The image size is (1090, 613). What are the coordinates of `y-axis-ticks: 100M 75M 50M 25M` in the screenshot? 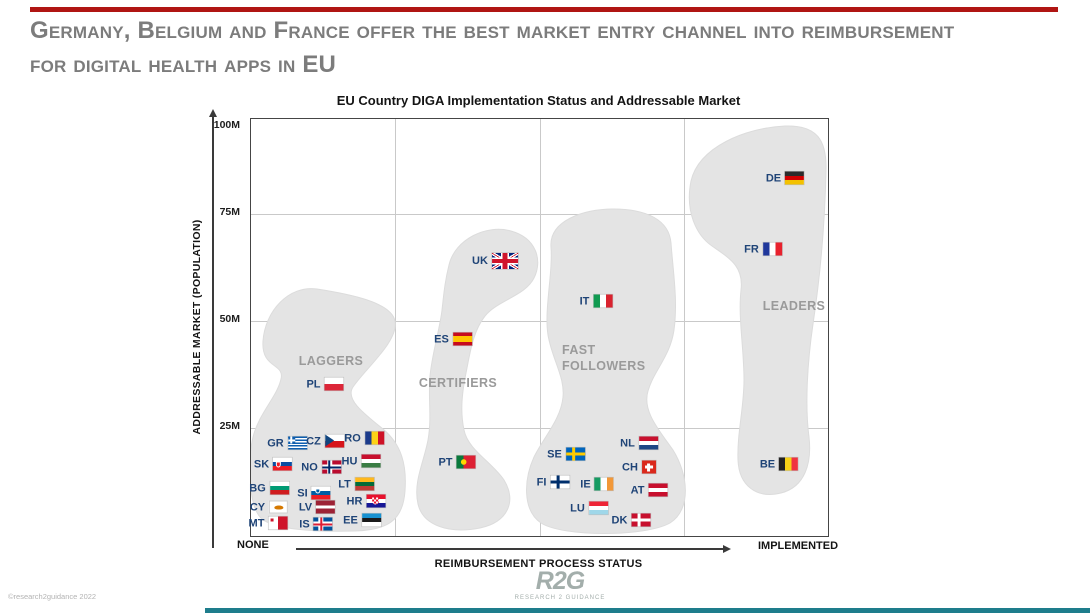 It's located at (197, 326).